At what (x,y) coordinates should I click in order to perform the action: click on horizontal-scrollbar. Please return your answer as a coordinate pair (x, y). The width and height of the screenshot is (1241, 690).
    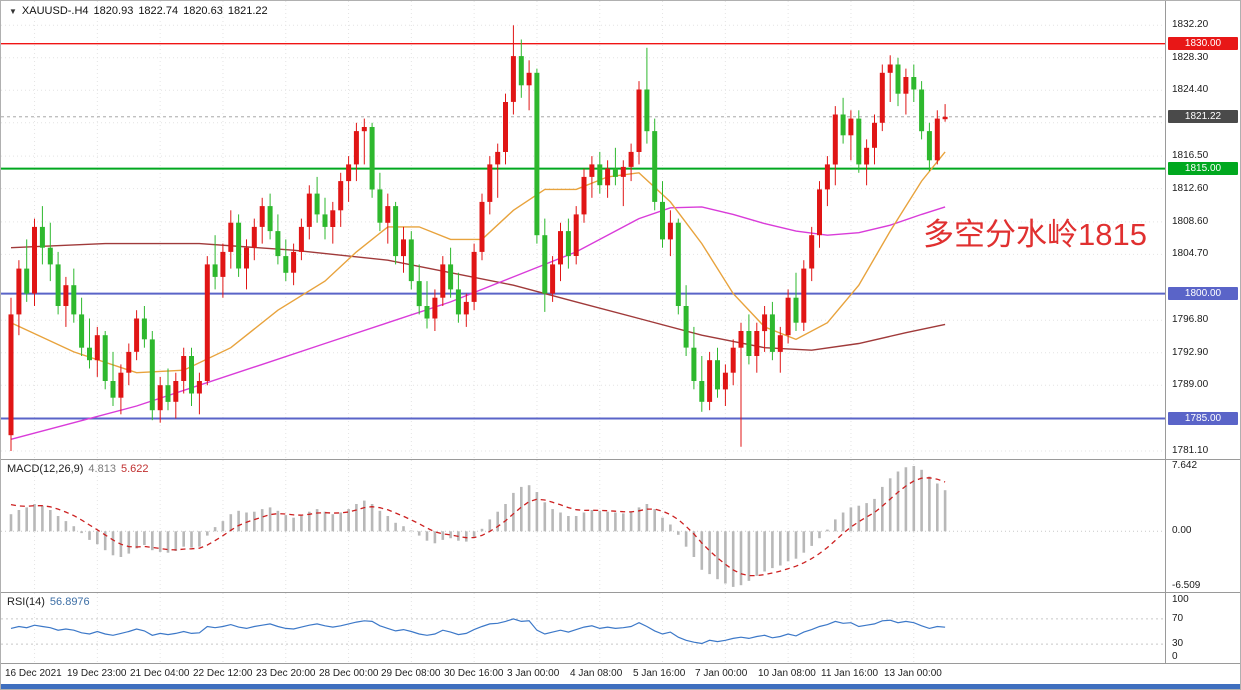
    Looking at the image, I should click on (620, 686).